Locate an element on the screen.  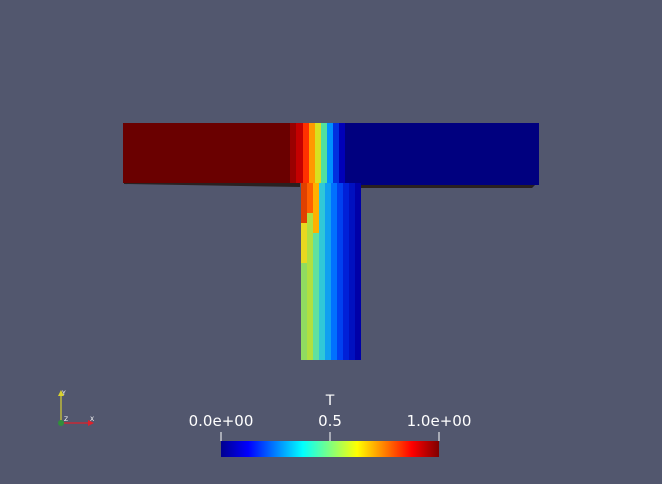
axis-x-arrow is located at coordinates (91, 423).